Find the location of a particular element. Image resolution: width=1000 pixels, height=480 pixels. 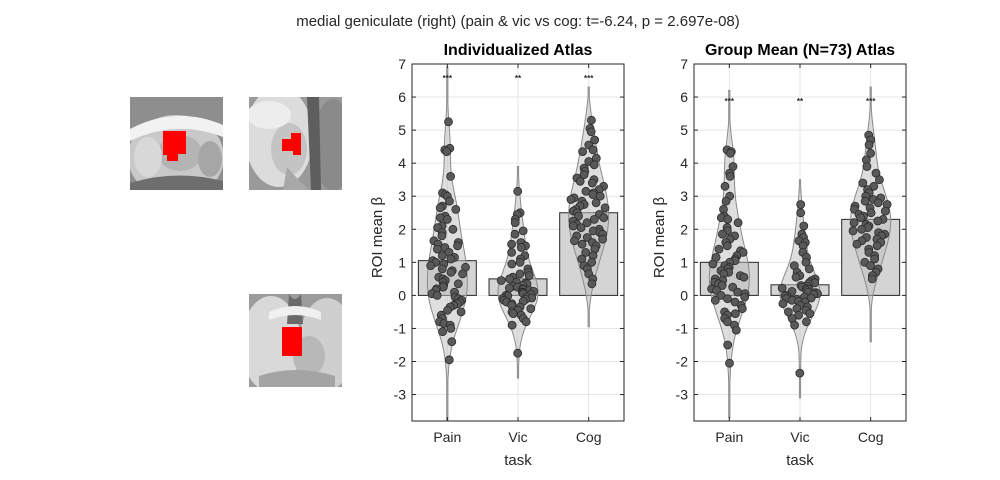

y-tick-label: 2 is located at coordinates (684, 229).